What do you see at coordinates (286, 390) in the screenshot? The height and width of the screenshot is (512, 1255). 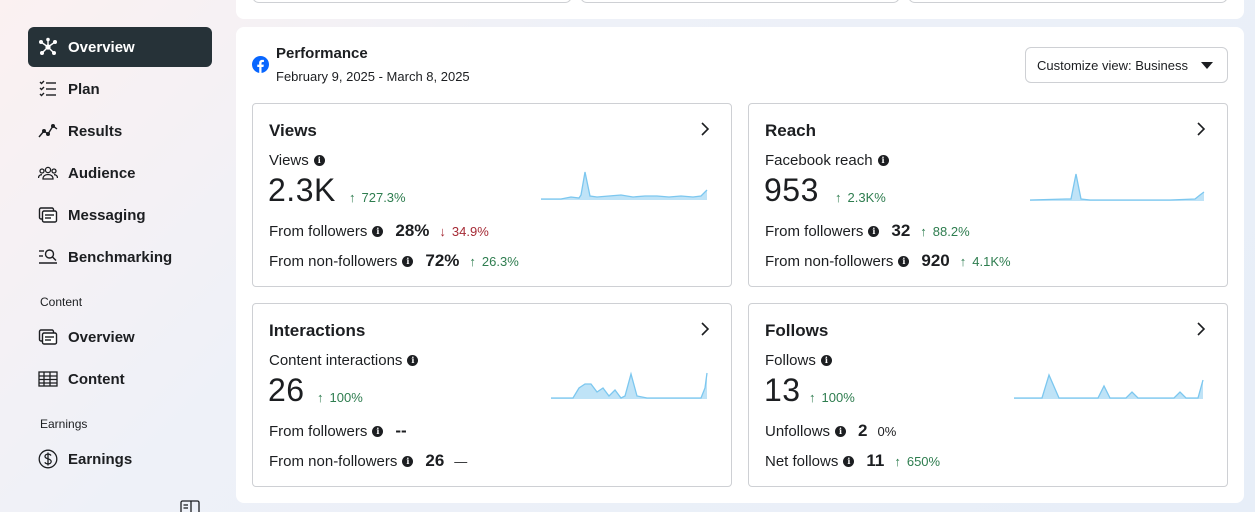 I see `metric-value: 26` at bounding box center [286, 390].